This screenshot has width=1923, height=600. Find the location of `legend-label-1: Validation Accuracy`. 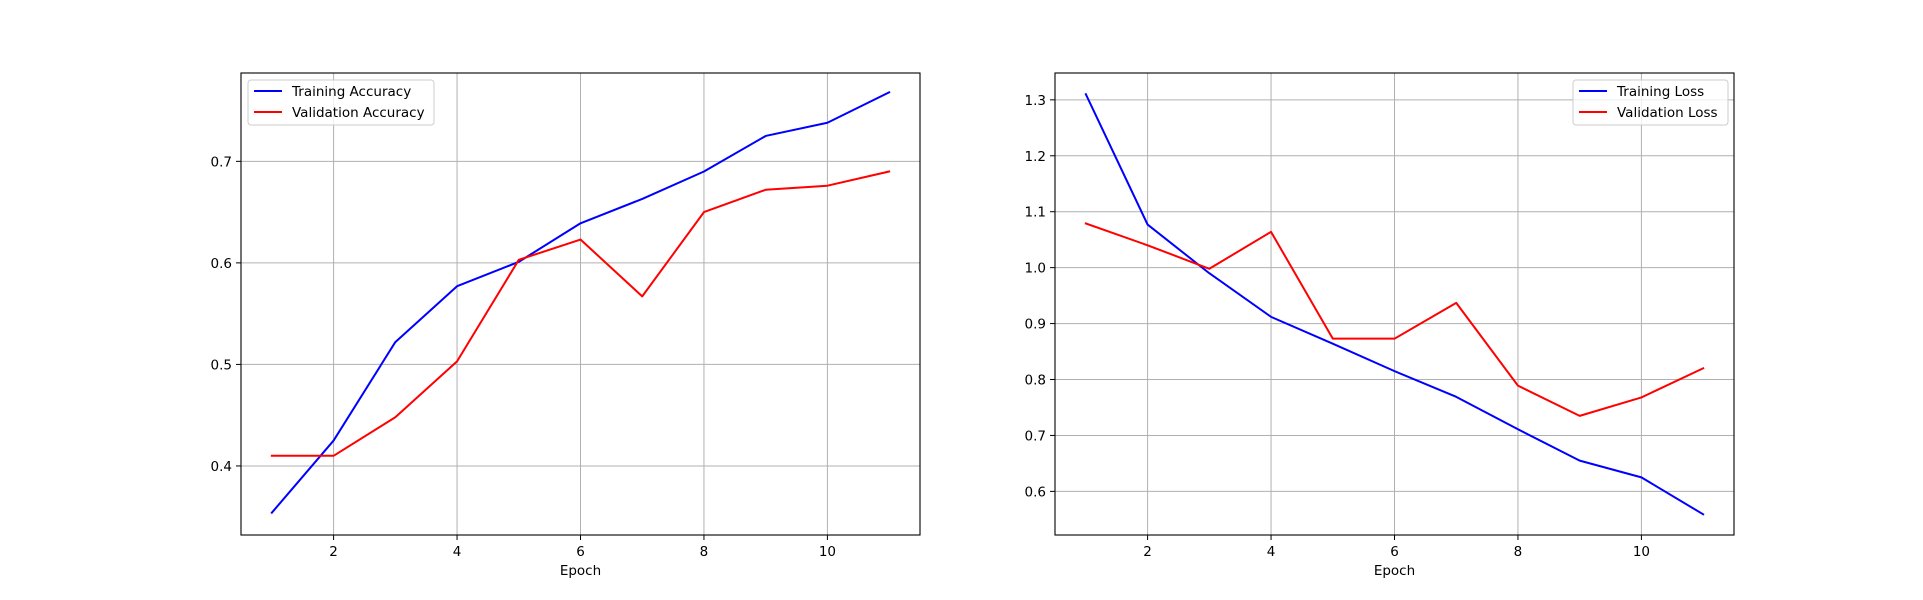

legend-label-1: Validation Accuracy is located at coordinates (358, 113).